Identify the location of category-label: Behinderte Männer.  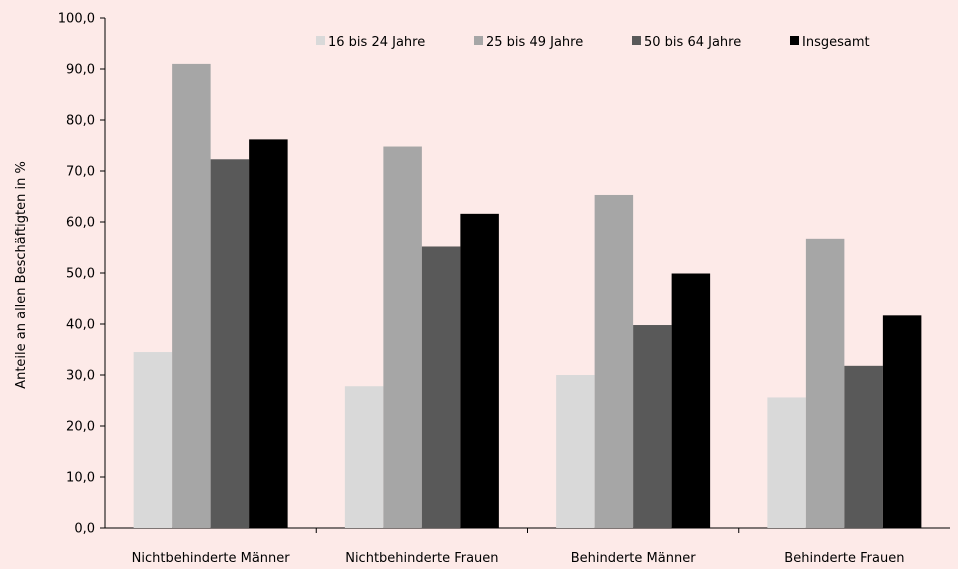
(633, 558).